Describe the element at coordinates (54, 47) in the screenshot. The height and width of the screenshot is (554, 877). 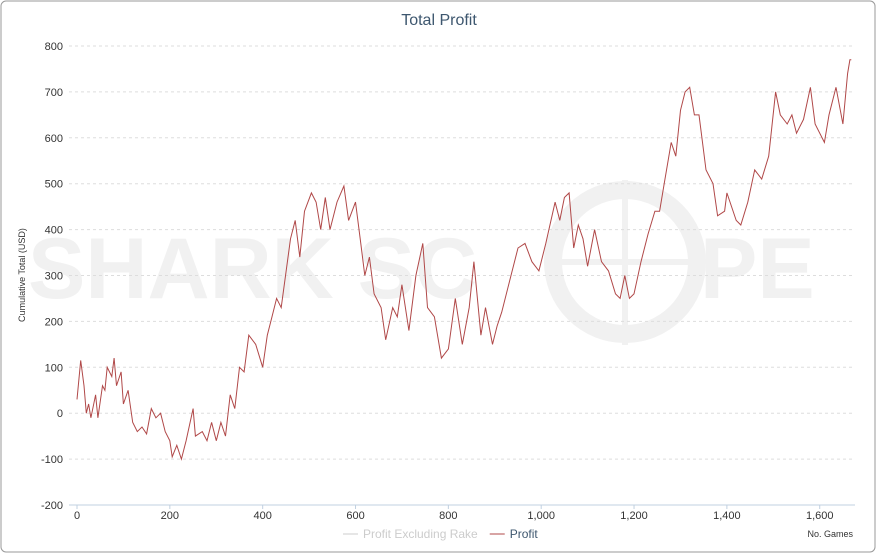
I see `y-tick-label: 800` at that location.